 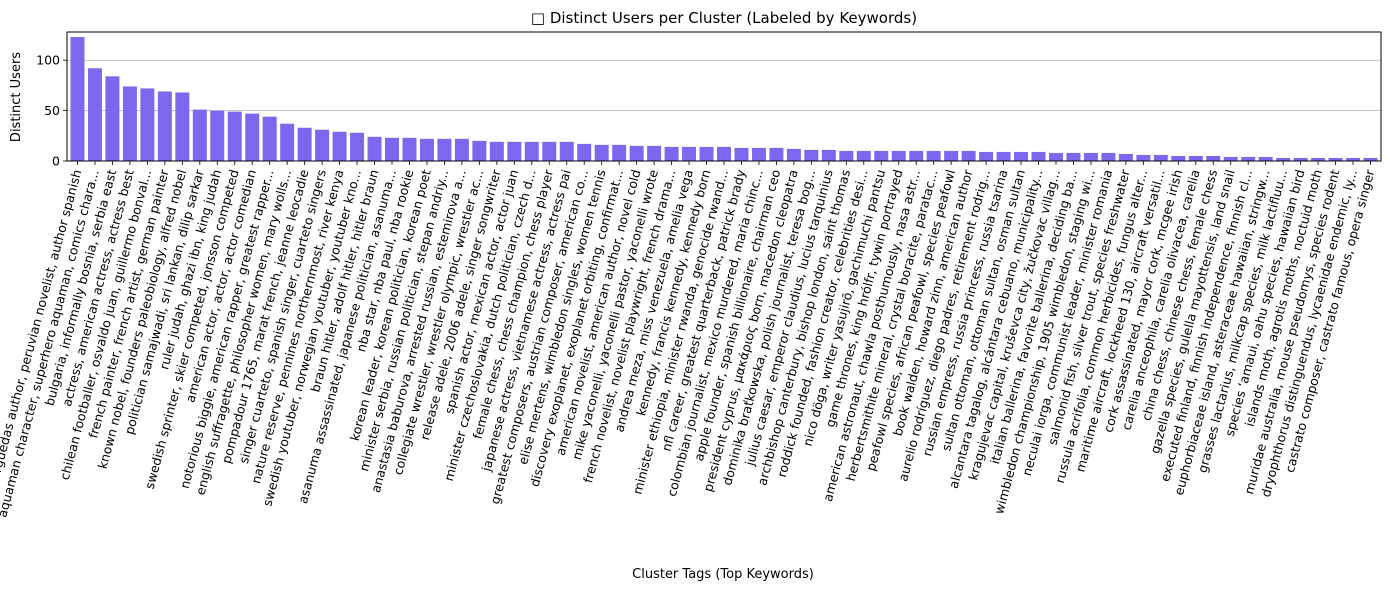 What do you see at coordinates (723, 574) in the screenshot?
I see `x-axis-label: Cluster Tags (Top Keywords)` at bounding box center [723, 574].